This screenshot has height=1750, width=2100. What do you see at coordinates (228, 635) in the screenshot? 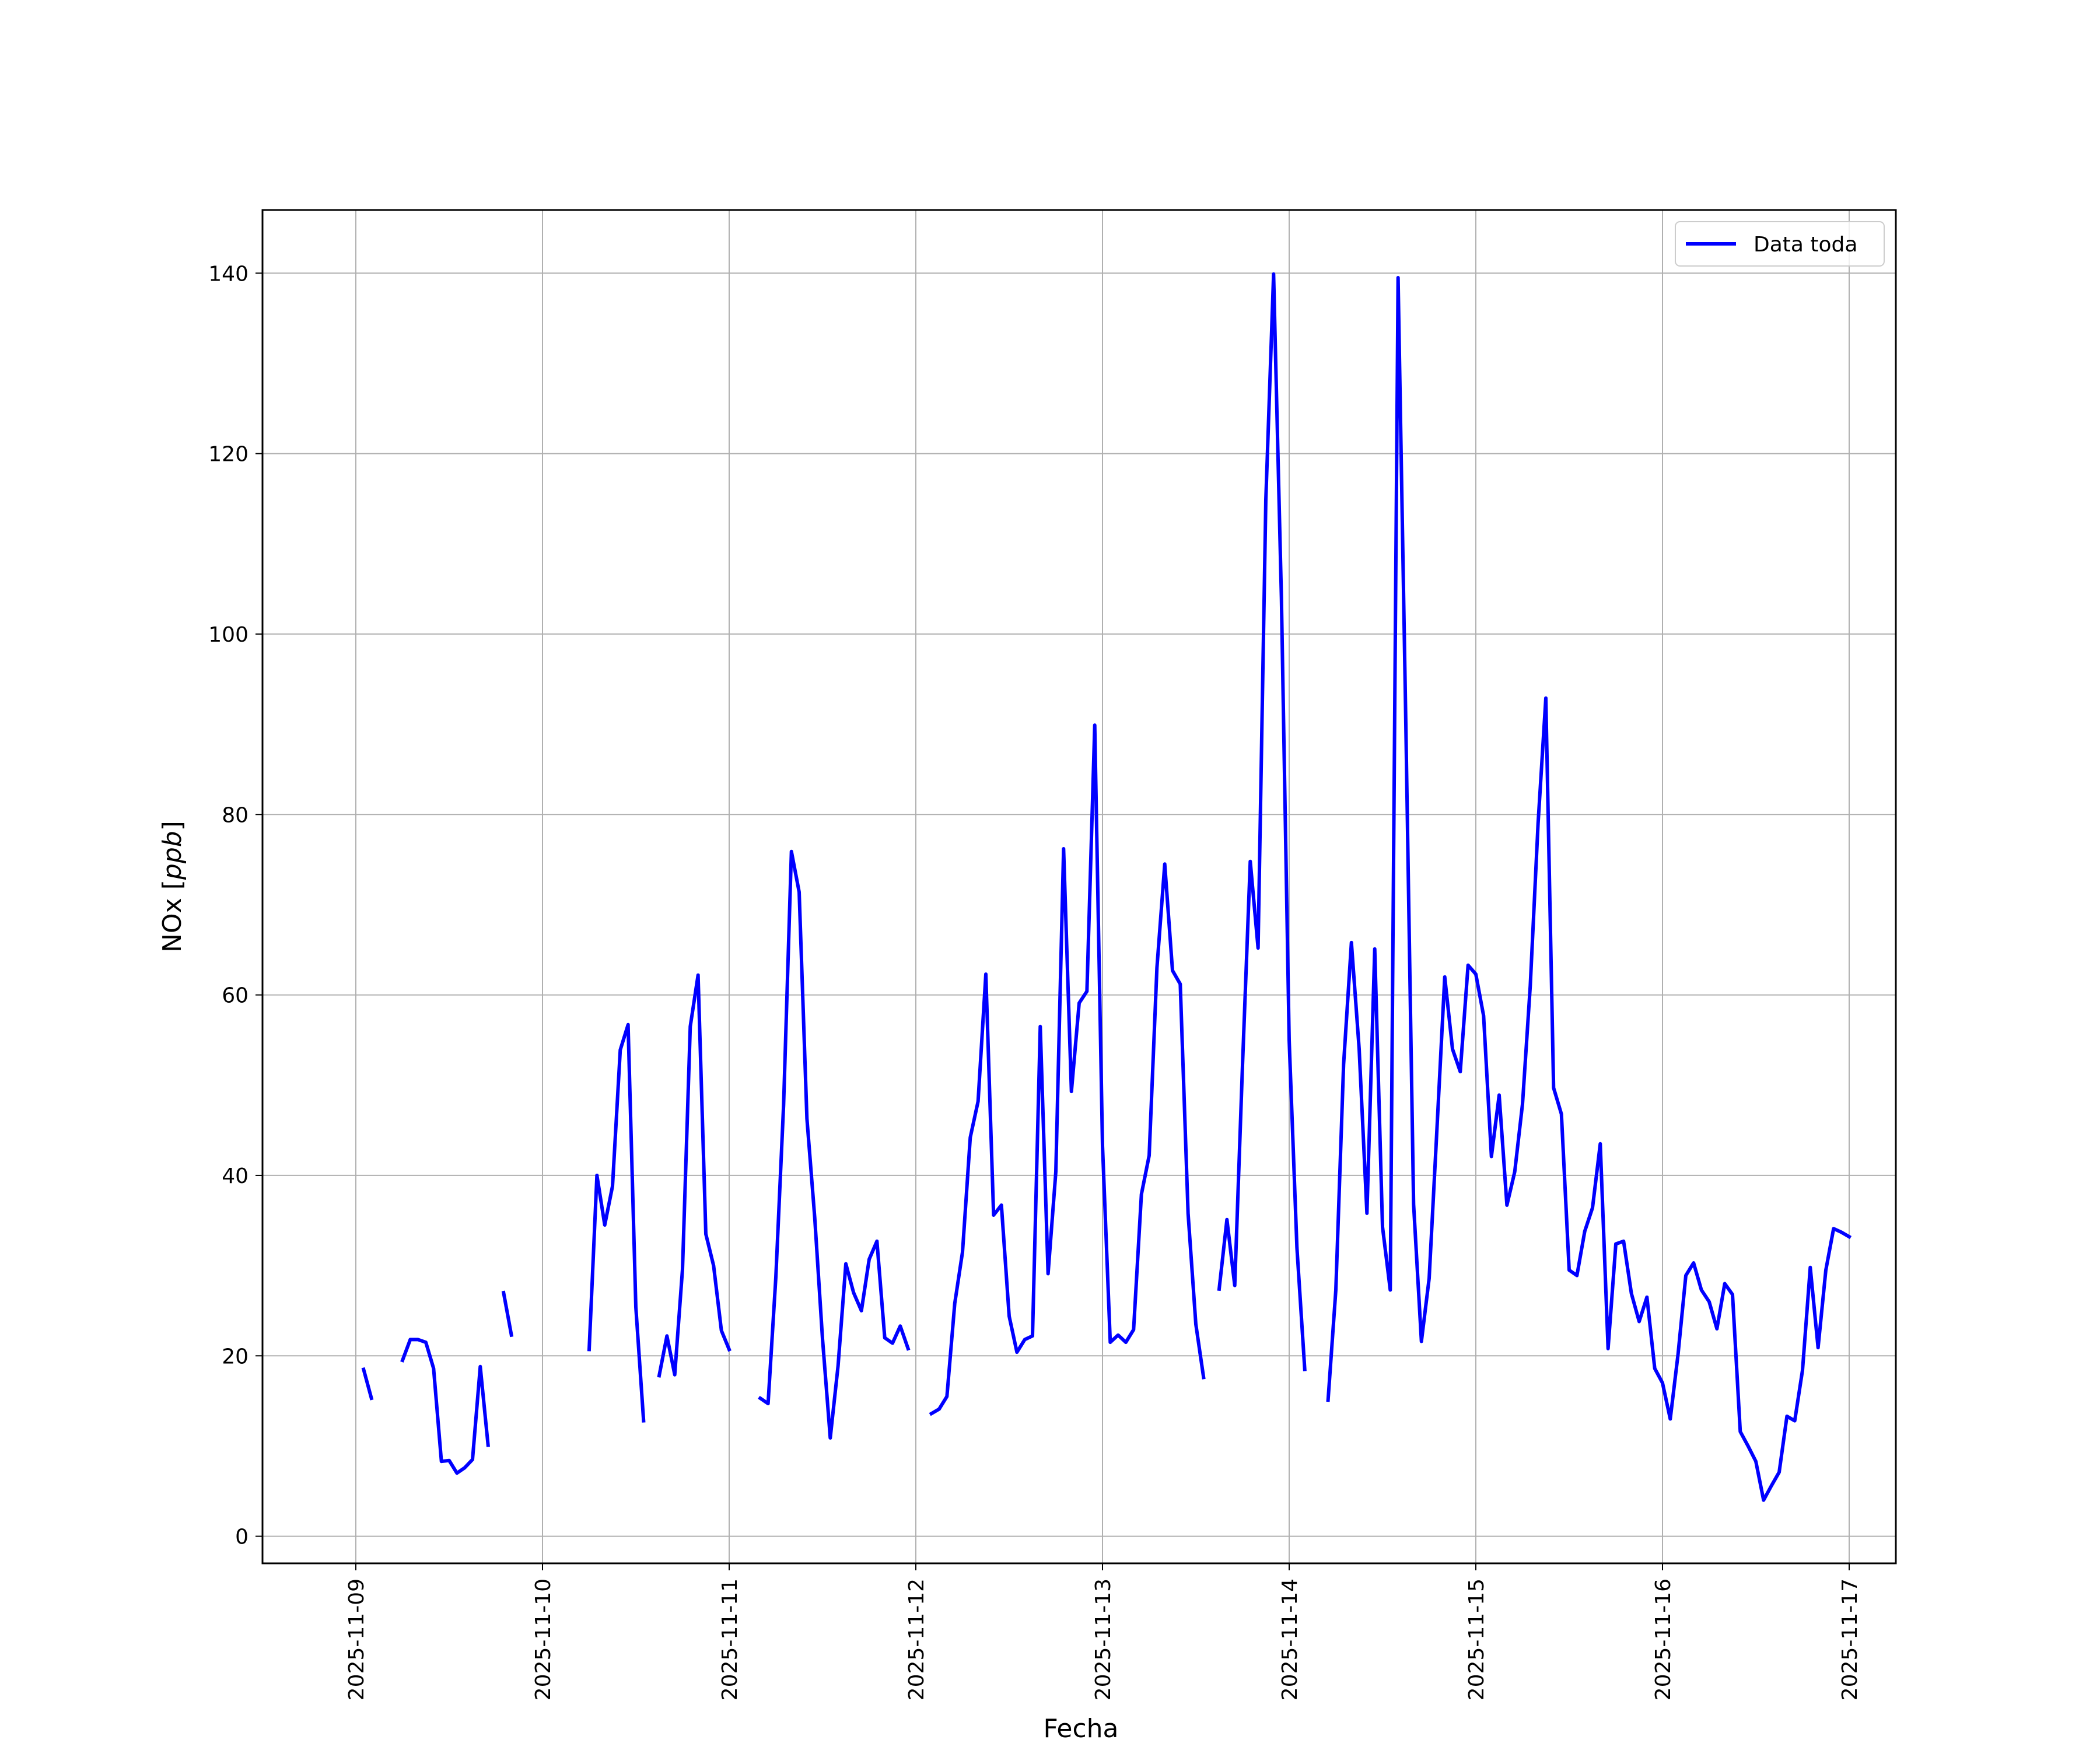
I see `y-tick-label: 100` at bounding box center [228, 635].